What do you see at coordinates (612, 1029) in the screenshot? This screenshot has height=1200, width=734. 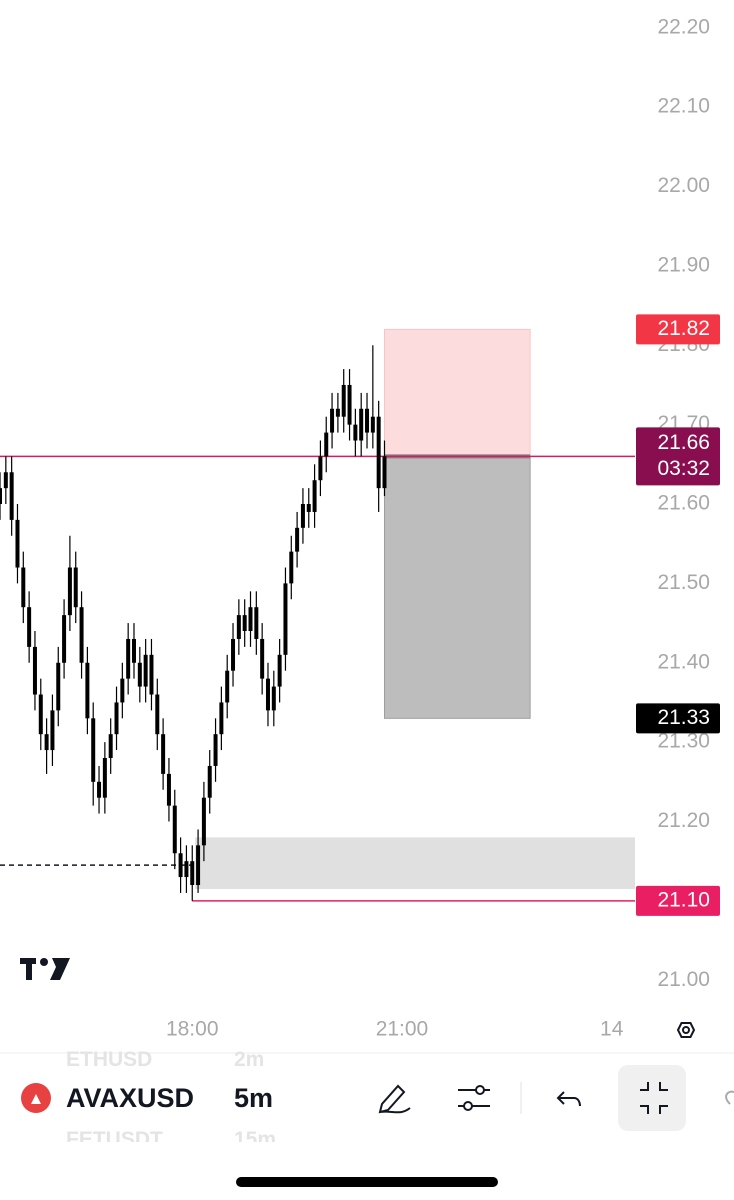 I see `x-tick-label: 14` at bounding box center [612, 1029].